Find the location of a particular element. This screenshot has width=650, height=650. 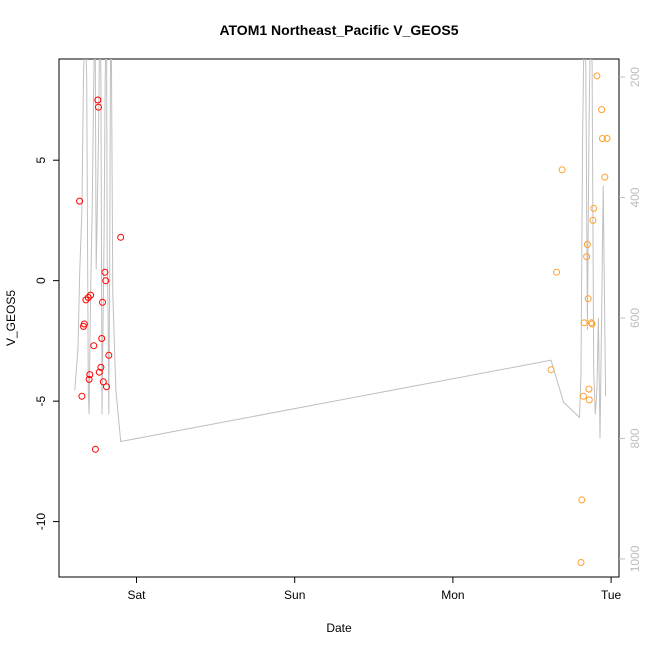

x-tick-label: Sat is located at coordinates (137, 595).